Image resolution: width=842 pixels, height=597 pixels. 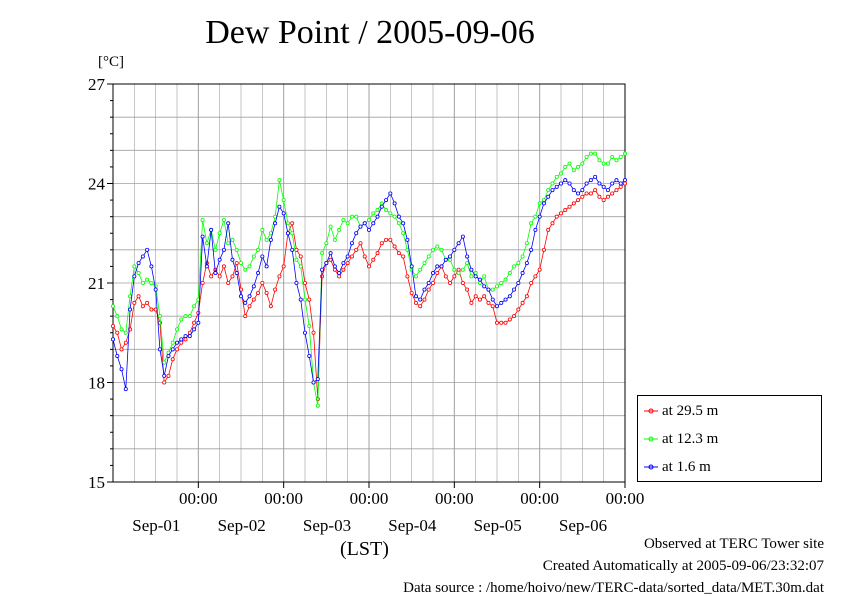 I want to click on legend-label: at 1.6 m, so click(x=686, y=466).